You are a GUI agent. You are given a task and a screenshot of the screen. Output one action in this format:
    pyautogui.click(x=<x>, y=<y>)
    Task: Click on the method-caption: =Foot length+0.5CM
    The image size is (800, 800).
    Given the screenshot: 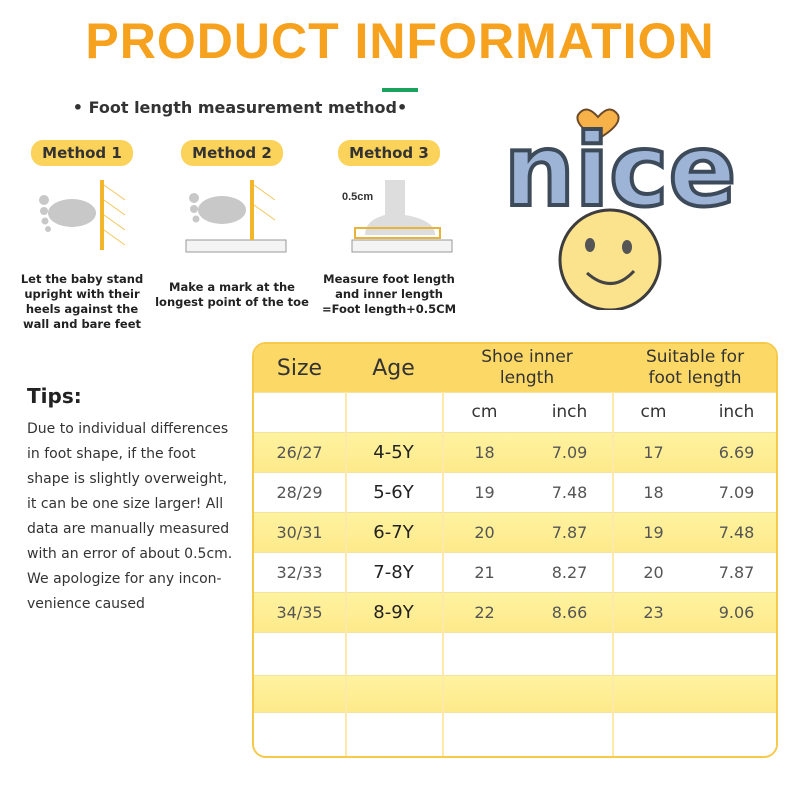 What is the action you would take?
    pyautogui.click(x=389, y=309)
    